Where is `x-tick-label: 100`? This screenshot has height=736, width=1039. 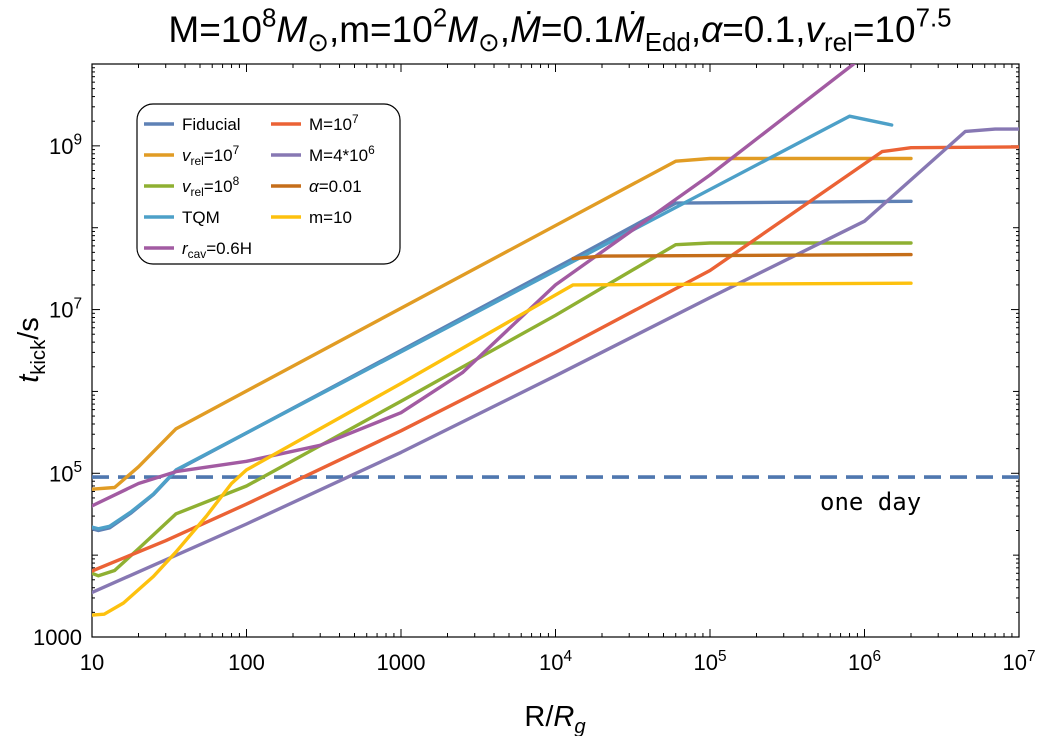
x-tick-label: 100 is located at coordinates (246, 662).